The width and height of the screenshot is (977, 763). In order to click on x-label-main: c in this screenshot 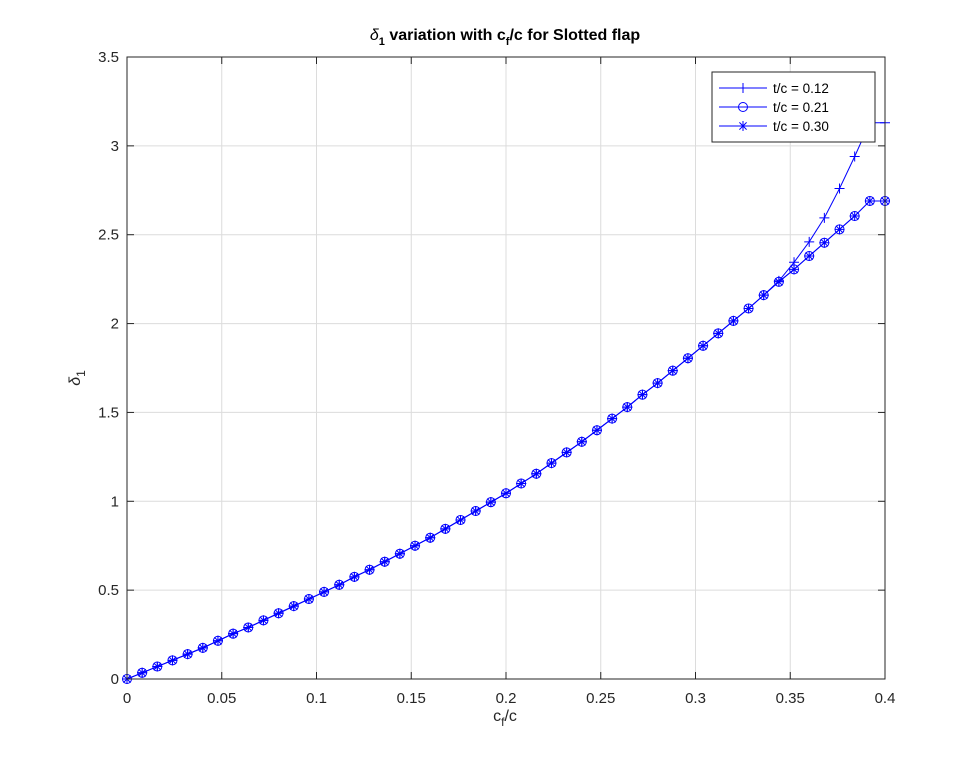, I will do `click(497, 716)`.